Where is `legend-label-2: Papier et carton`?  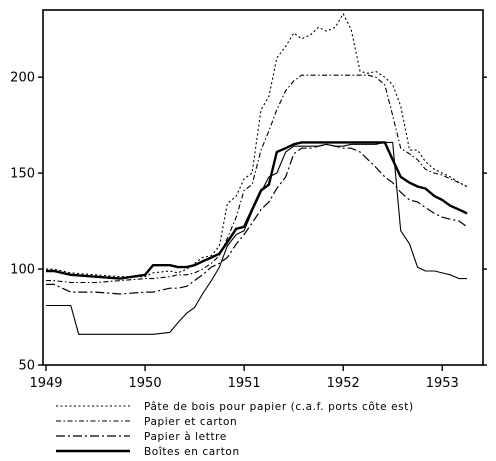
legend-label-2: Papier et carton is located at coordinates (190, 422).